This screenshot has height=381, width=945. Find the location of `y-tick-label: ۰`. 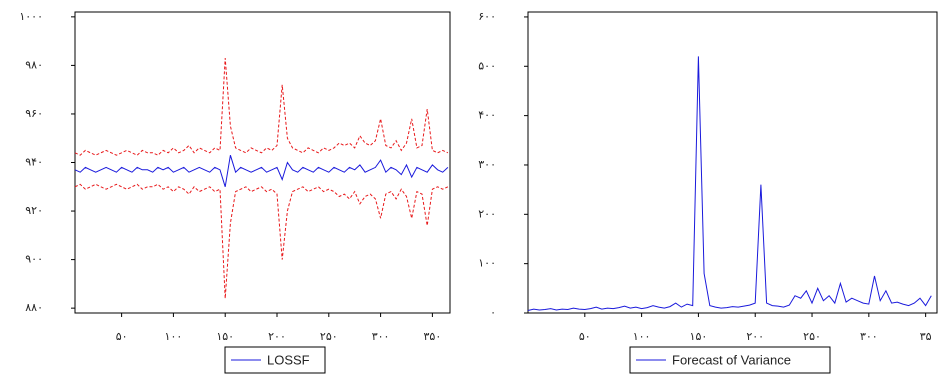

y-tick-label: ۰ is located at coordinates (493, 312).